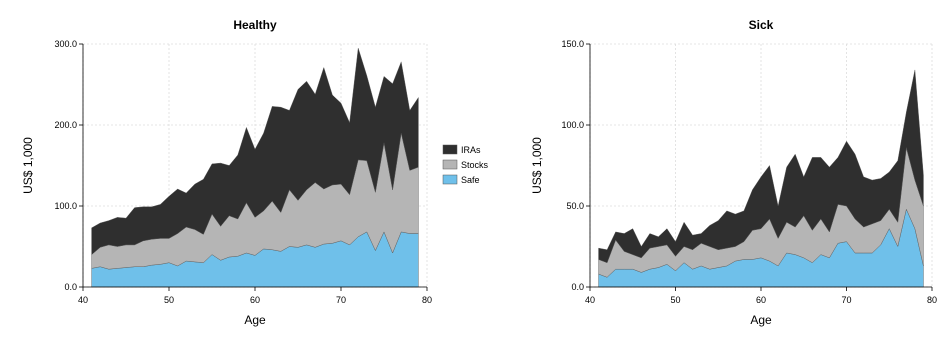  I want to click on legend-label-safe: Safe, so click(470, 180).